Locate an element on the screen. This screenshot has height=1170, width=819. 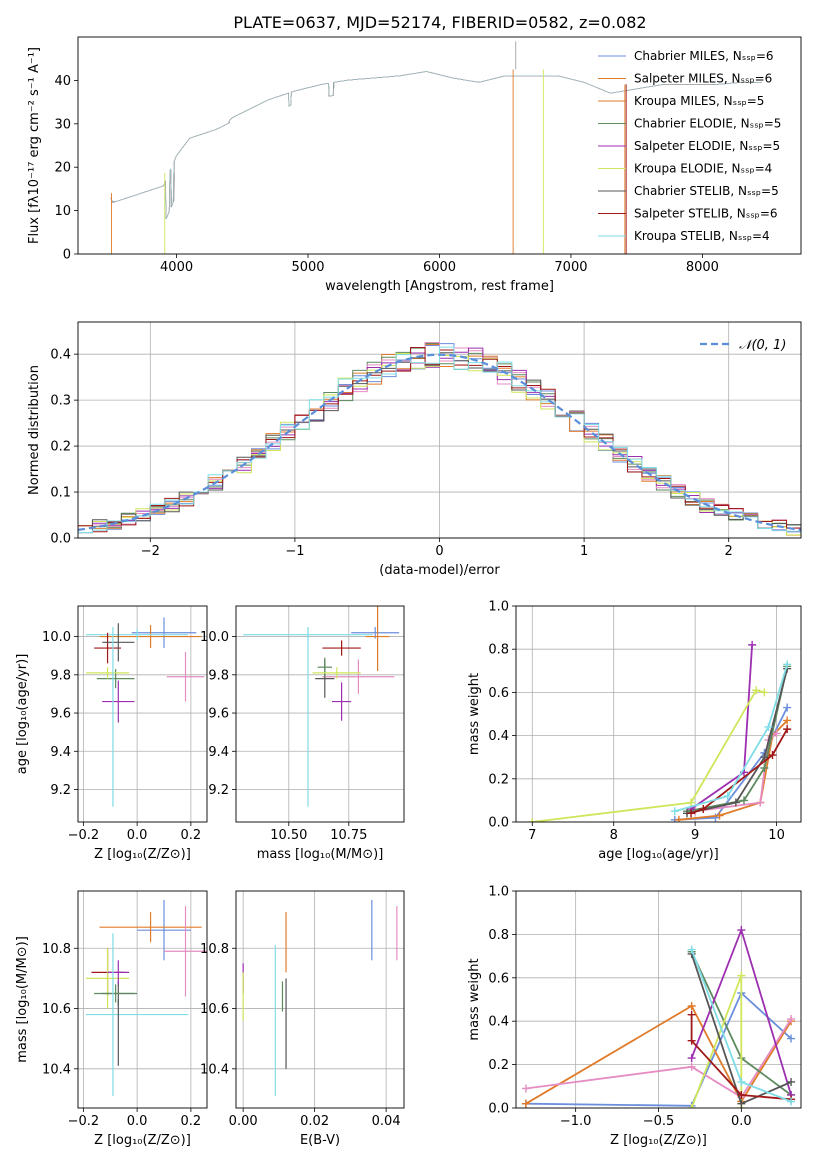
legend-label: Salpeter ELODIE, Nₛₛₚ=5 is located at coordinates (707, 146).